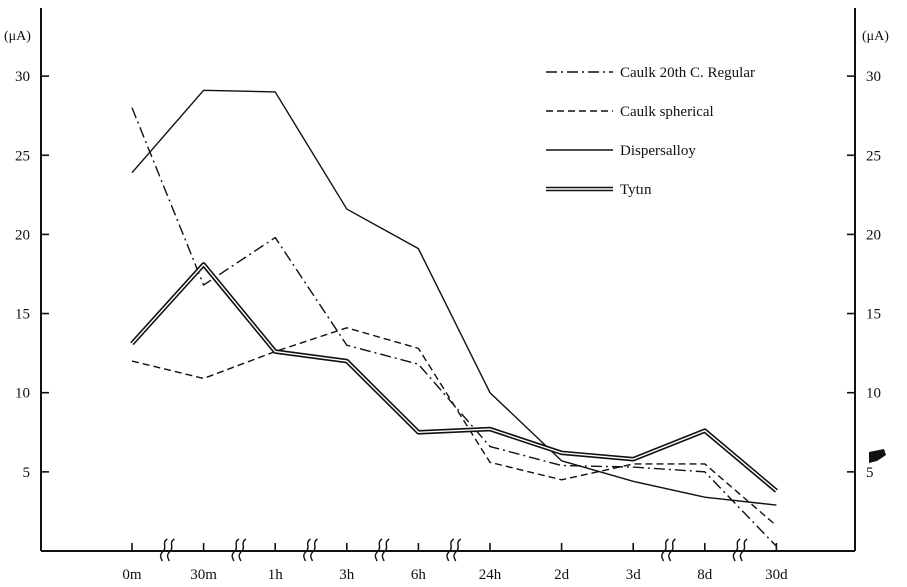 Image resolution: width=907 pixels, height=587 pixels. What do you see at coordinates (22, 77) in the screenshot?
I see `y-tick-label-left: 30` at bounding box center [22, 77].